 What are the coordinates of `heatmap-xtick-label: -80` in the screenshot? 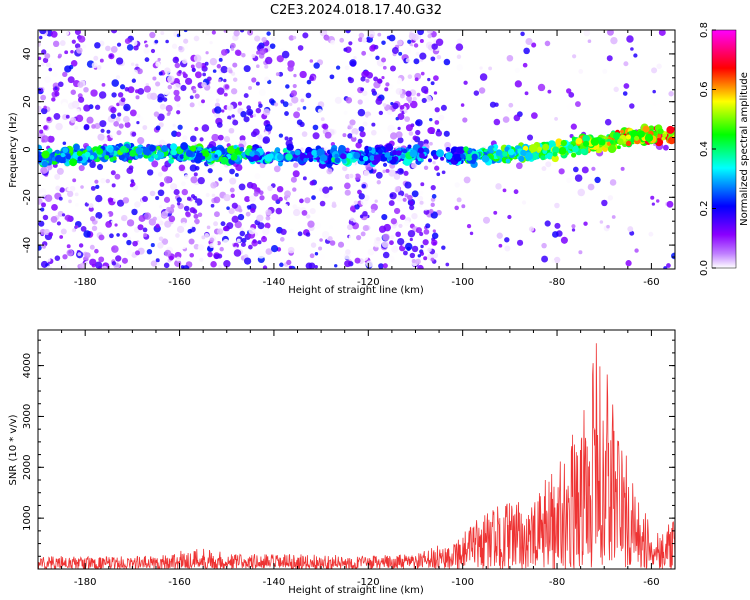 It's located at (557, 282).